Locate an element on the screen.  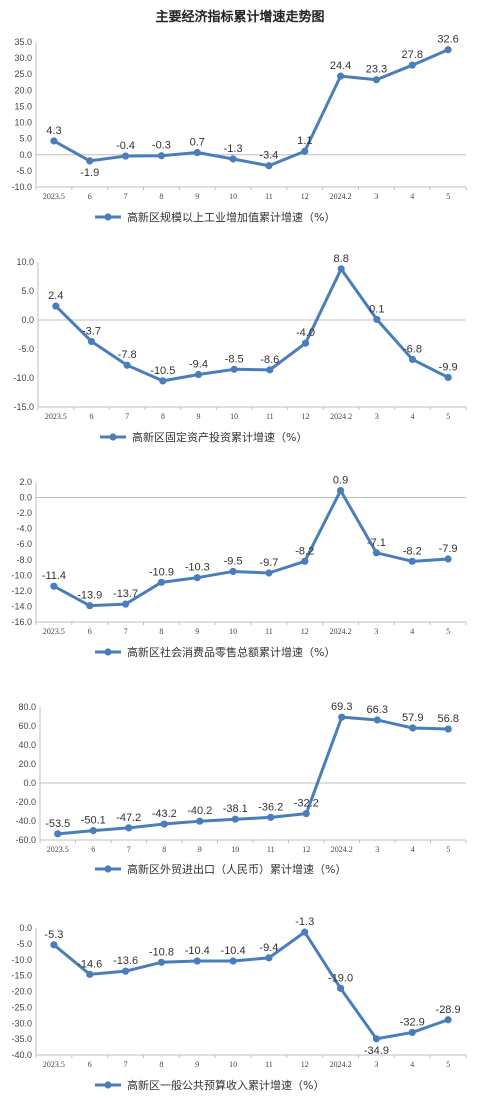
data-label: 27.8 is located at coordinates (412, 55).